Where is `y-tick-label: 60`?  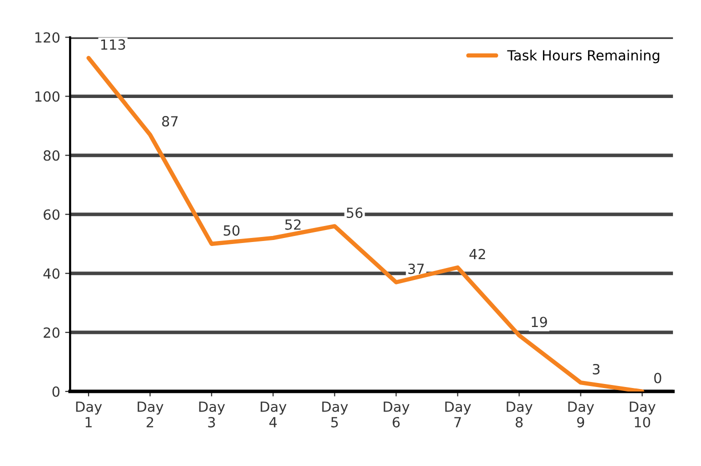 y-tick-label: 60 is located at coordinates (52, 214).